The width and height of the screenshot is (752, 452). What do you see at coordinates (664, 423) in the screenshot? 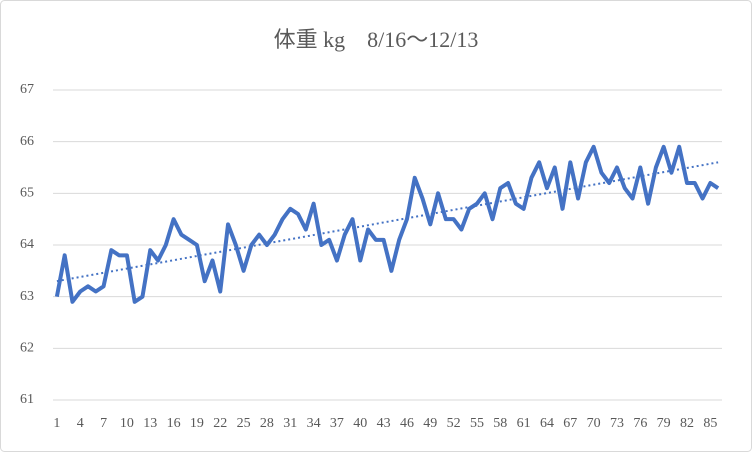
I see `x-tick-label: 79` at bounding box center [664, 423].